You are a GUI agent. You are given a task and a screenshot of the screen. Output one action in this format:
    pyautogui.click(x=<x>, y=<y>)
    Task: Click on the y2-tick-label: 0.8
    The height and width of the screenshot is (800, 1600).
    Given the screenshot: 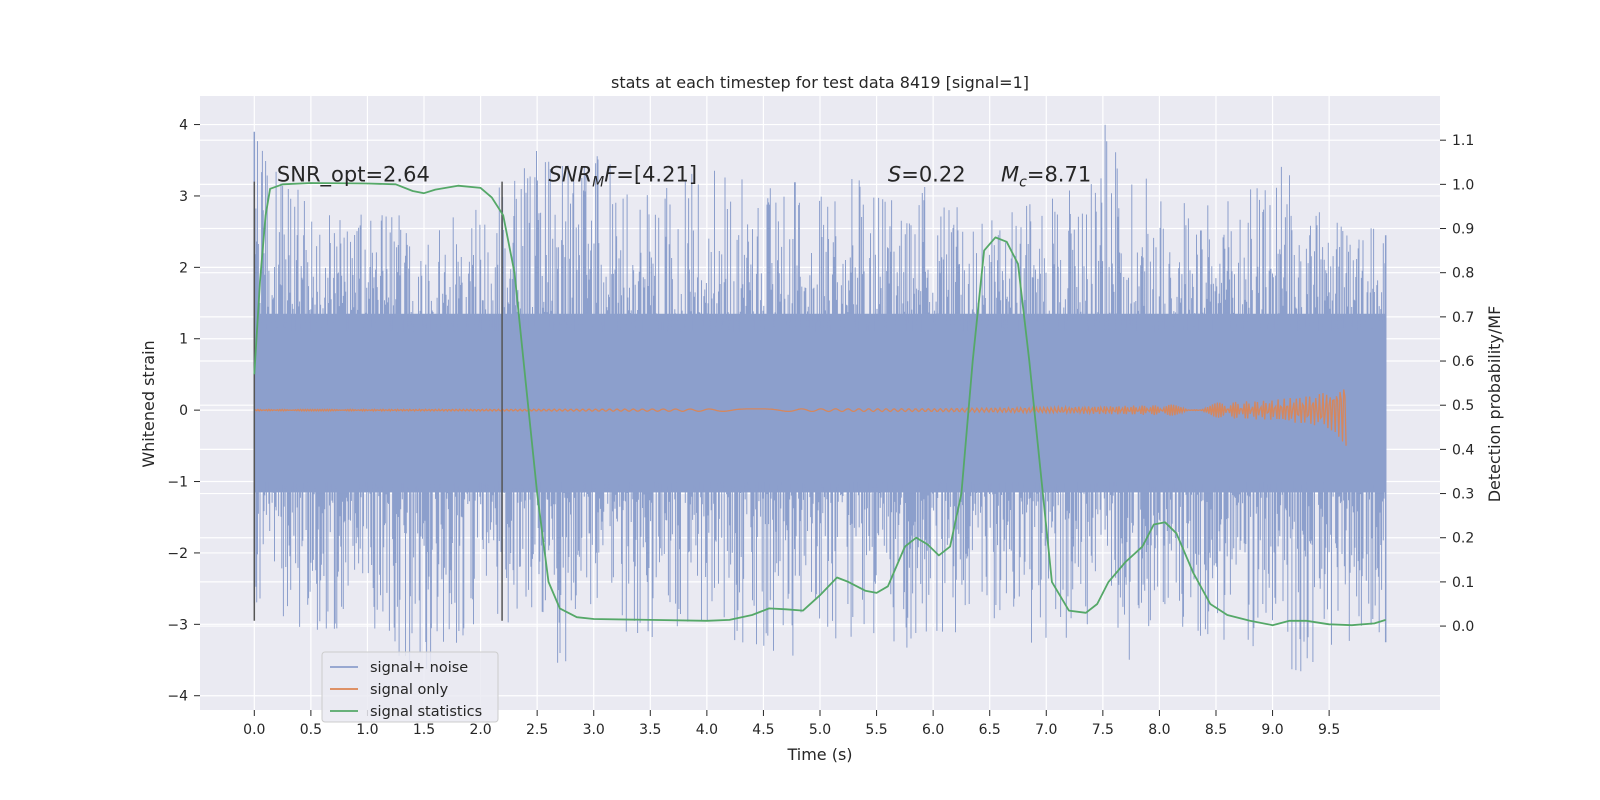 What is the action you would take?
    pyautogui.click(x=1463, y=274)
    